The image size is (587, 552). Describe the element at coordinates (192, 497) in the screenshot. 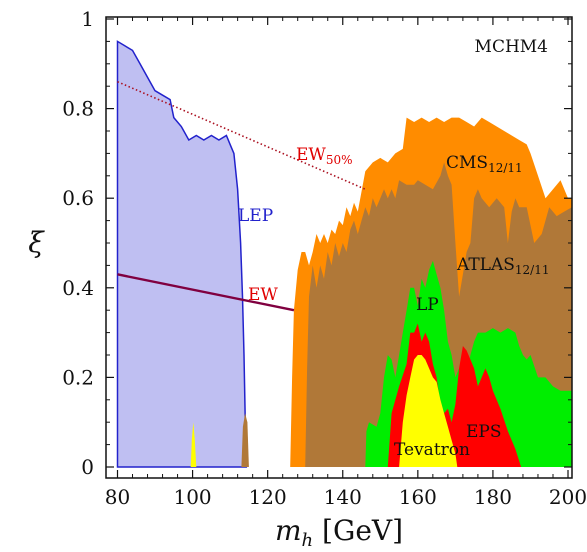

I see `x-tick-label: 100` at that location.